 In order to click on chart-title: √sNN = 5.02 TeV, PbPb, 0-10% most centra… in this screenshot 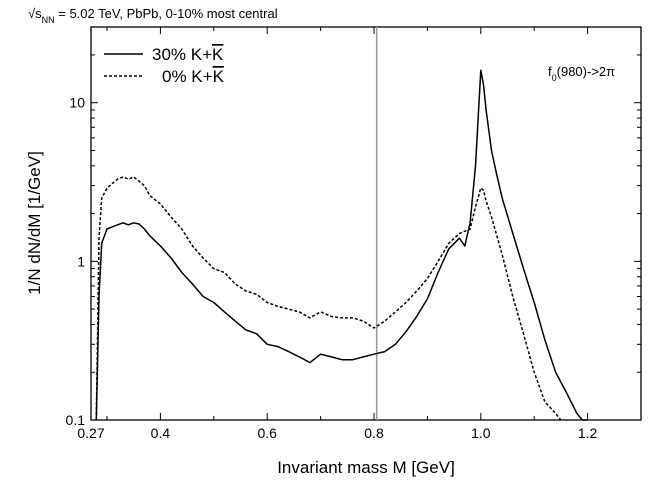, I will do `click(153, 15)`.